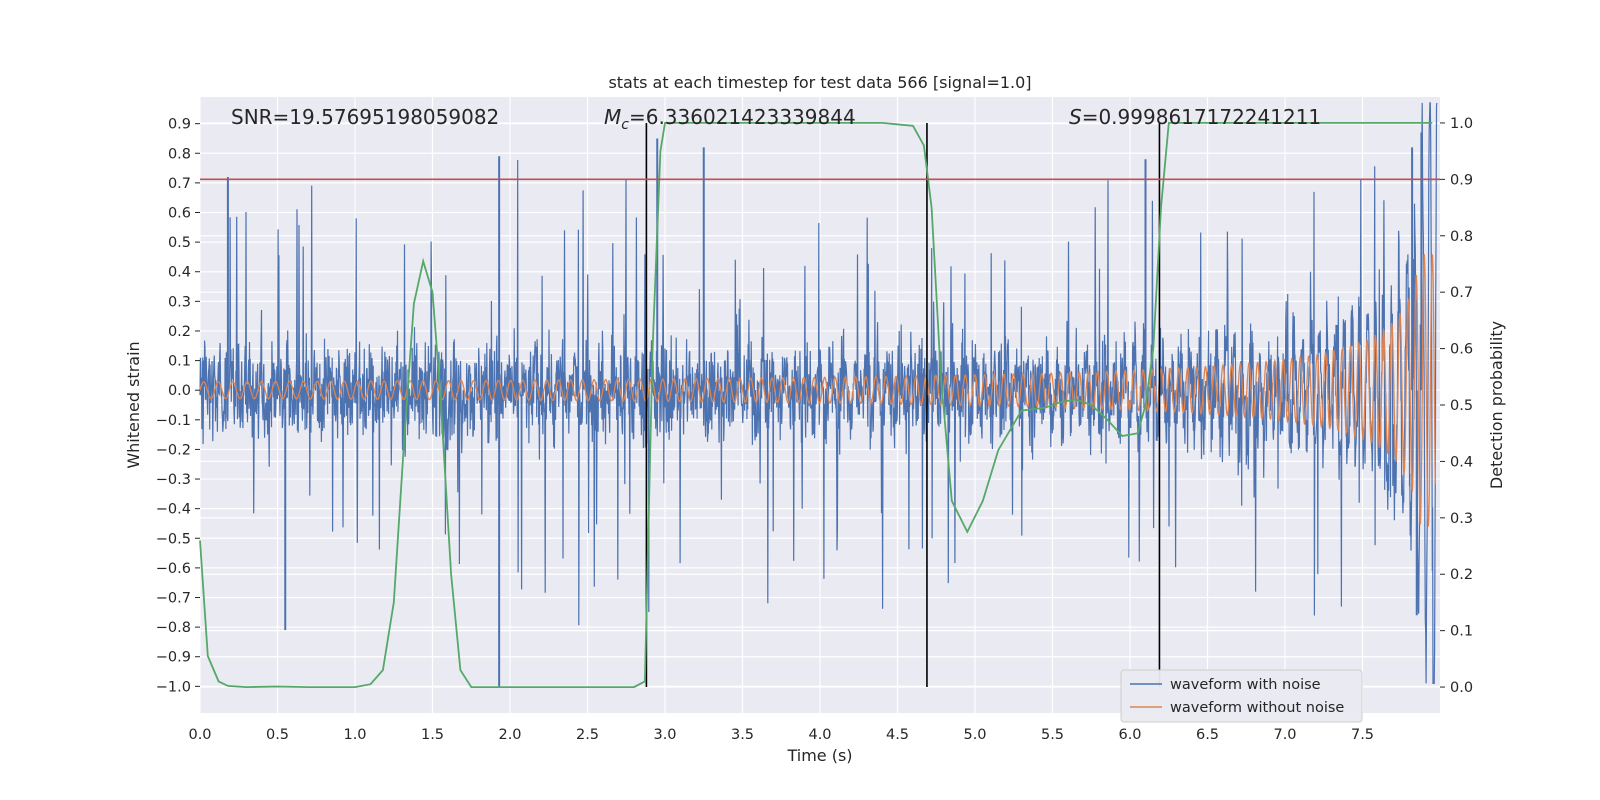 This screenshot has height=800, width=1600. Describe the element at coordinates (1461, 519) in the screenshot. I see `y2-tick-label: 0.3` at that location.